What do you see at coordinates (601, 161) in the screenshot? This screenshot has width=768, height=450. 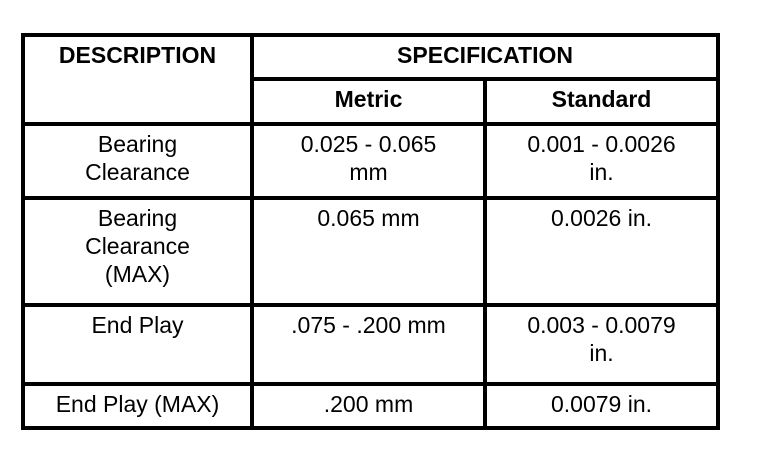 I see `cell-standard: 0.001 - 0.0026 in.` at bounding box center [601, 161].